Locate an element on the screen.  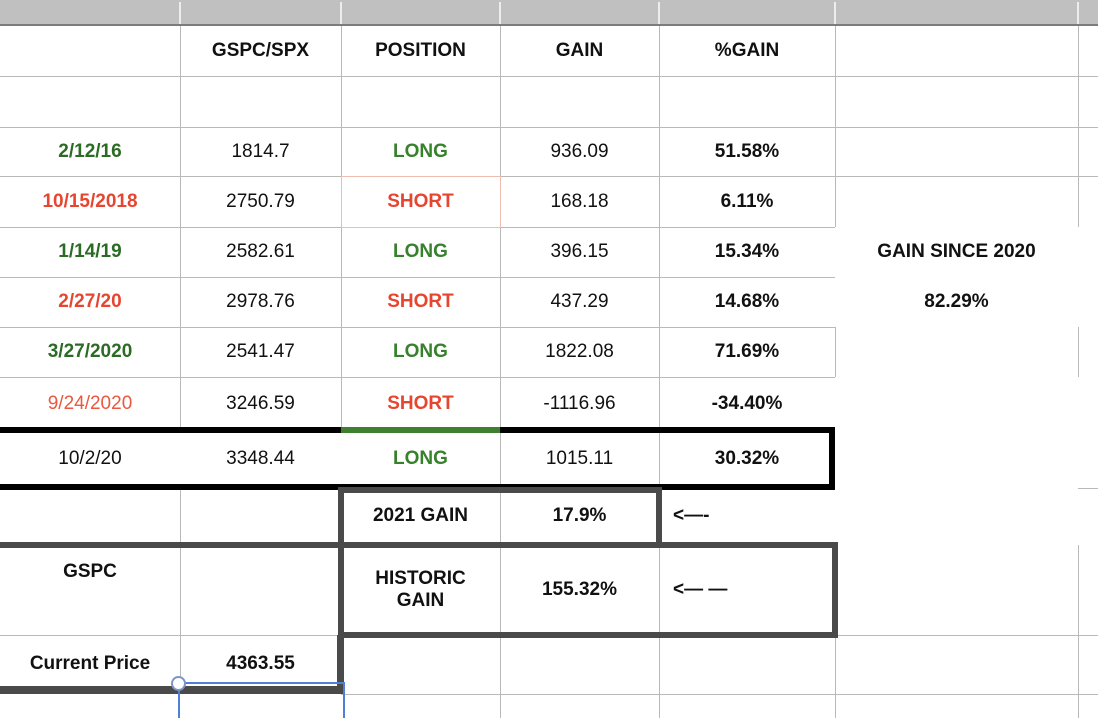
cell-date: 3/27/2020 is located at coordinates (90, 352).